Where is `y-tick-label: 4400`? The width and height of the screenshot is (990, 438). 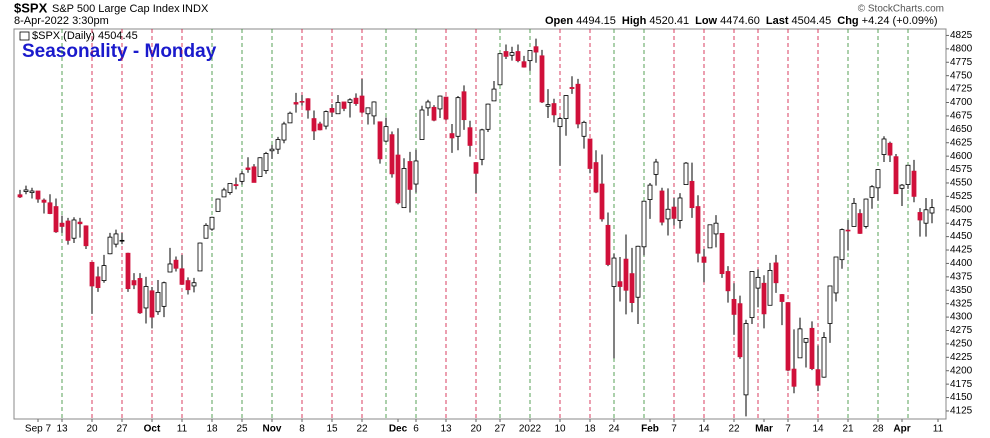 y-tick-label: 4400 is located at coordinates (961, 263).